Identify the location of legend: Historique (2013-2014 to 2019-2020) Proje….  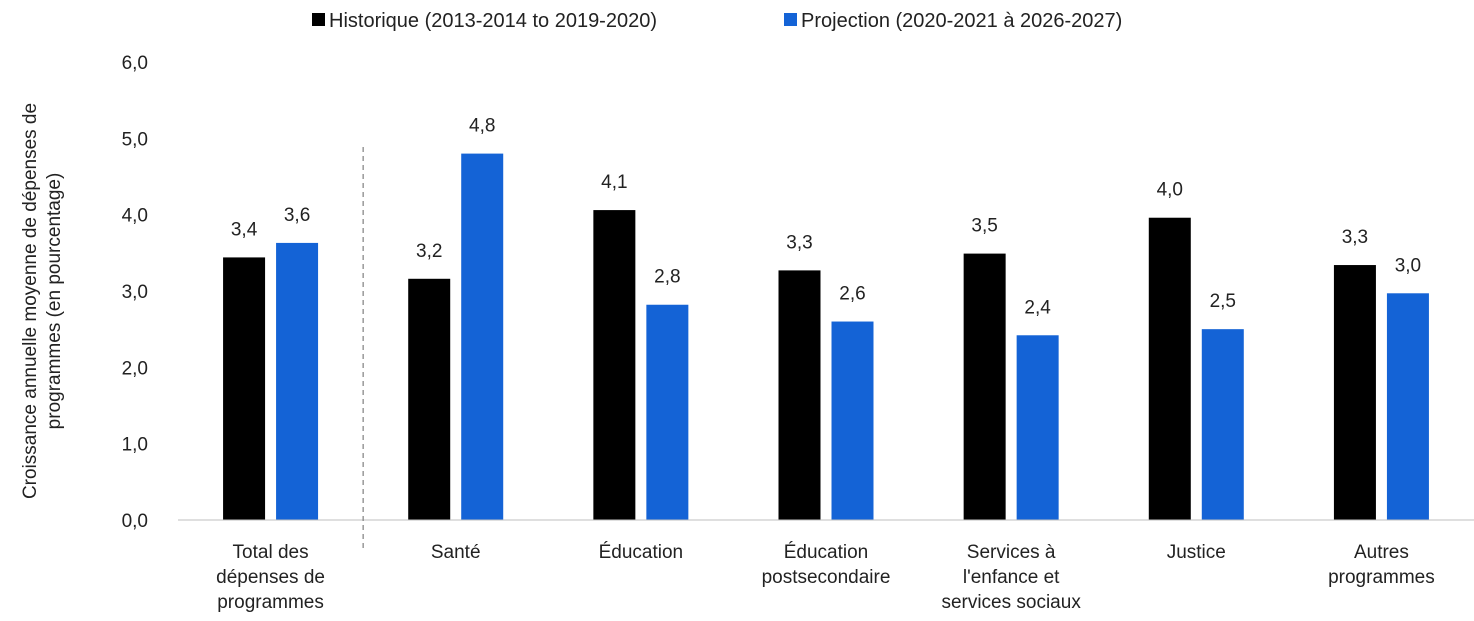
(717, 21).